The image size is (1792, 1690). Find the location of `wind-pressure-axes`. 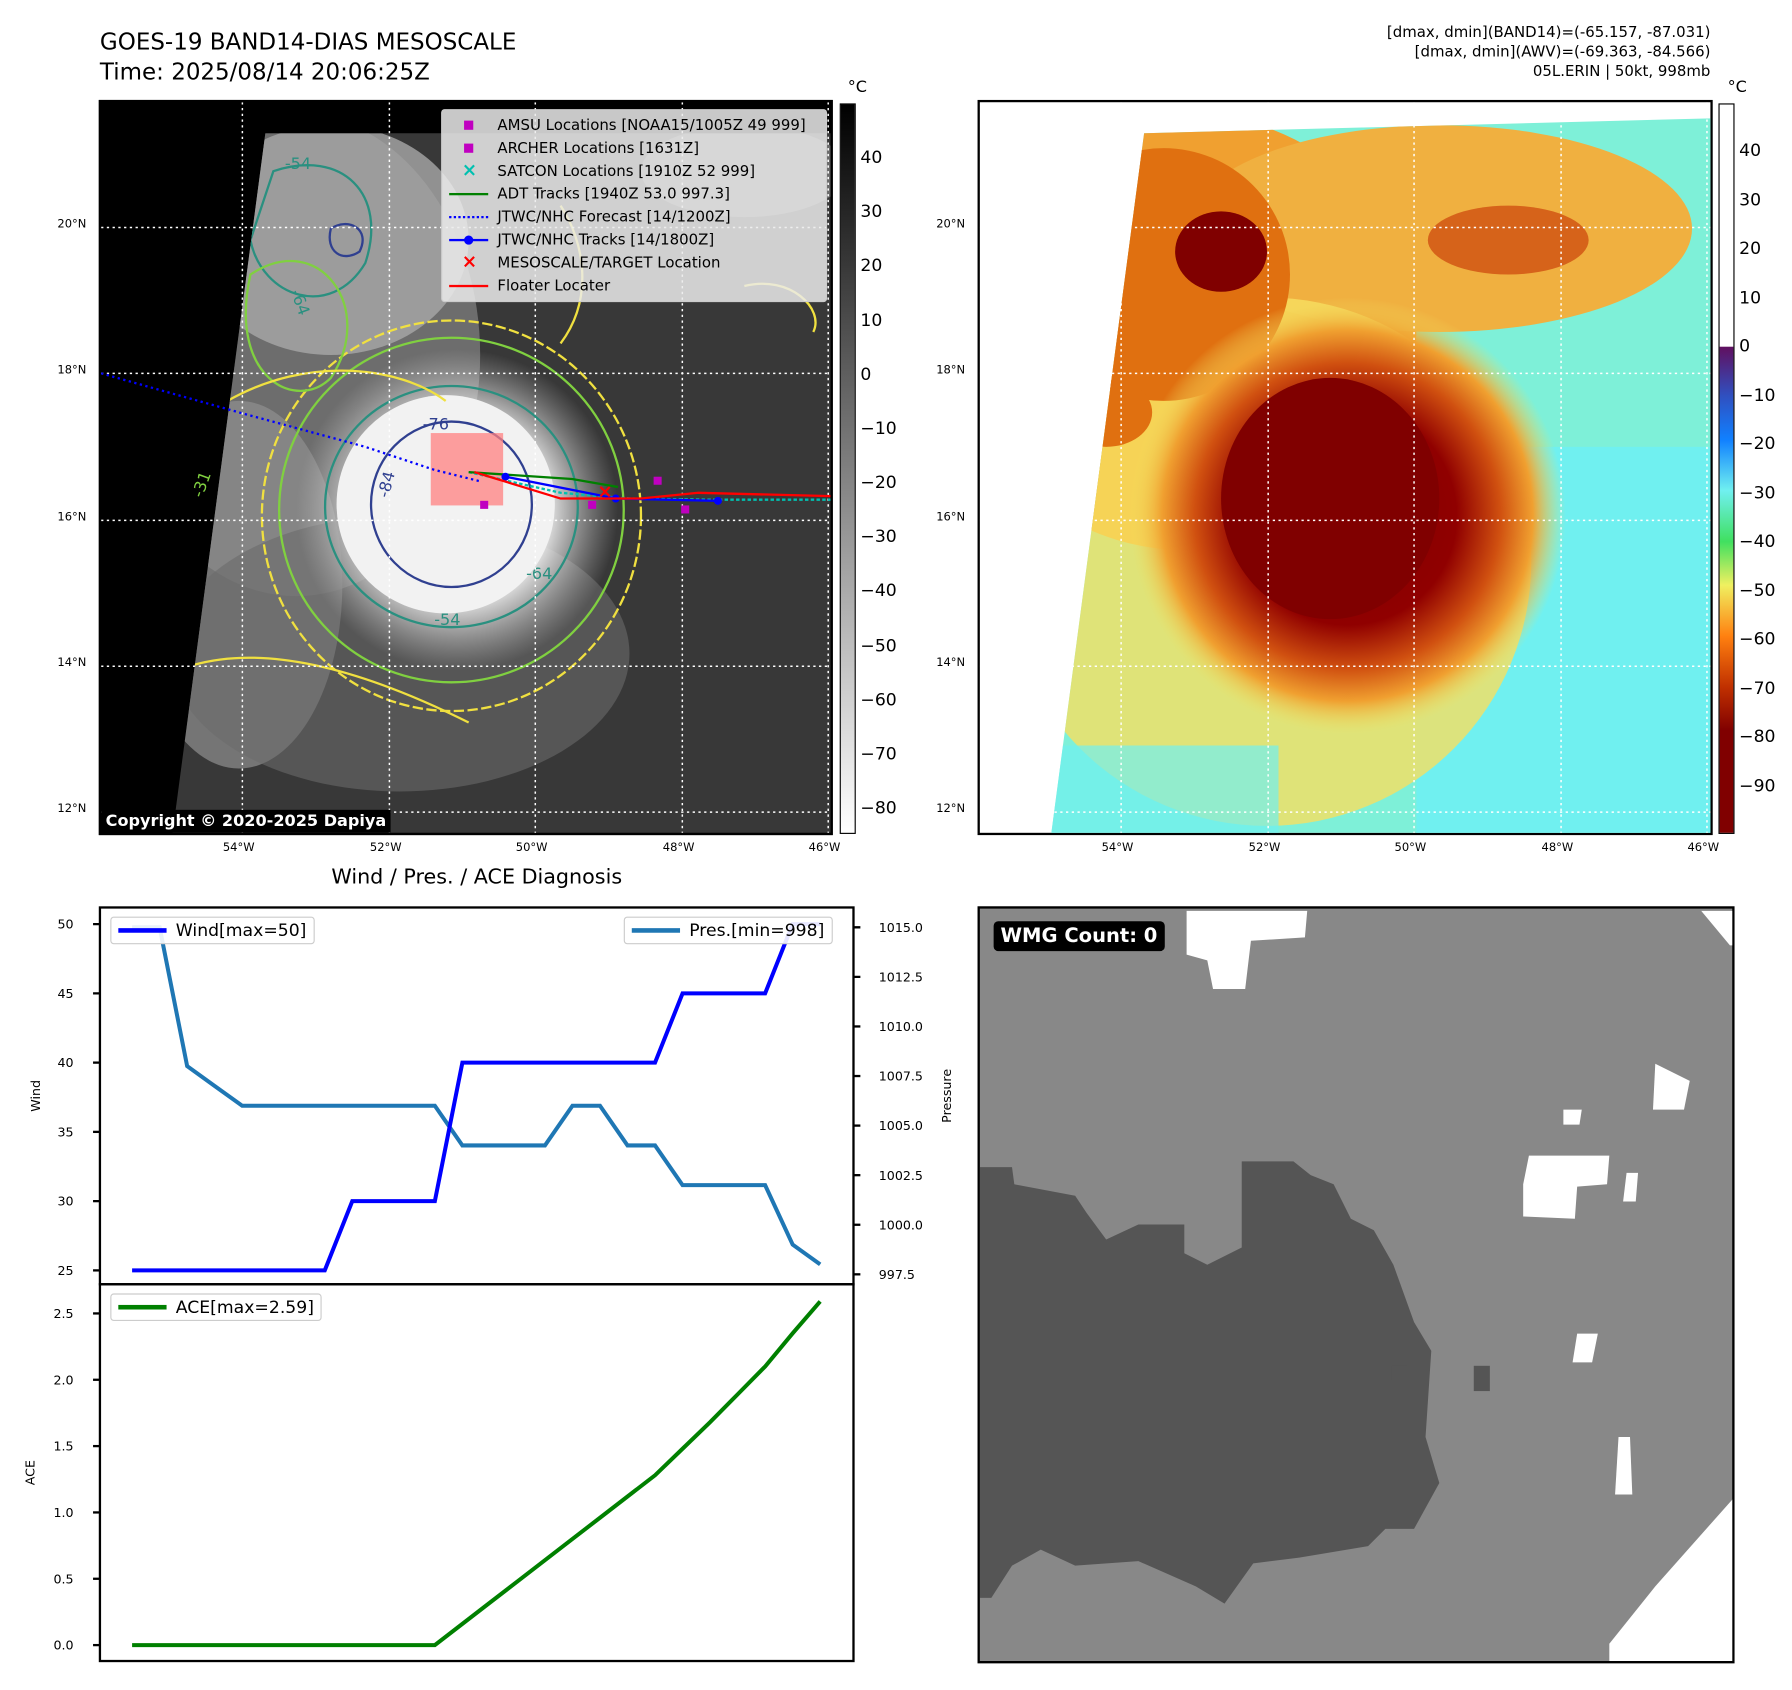

wind-pressure-axes is located at coordinates (476, 1096).